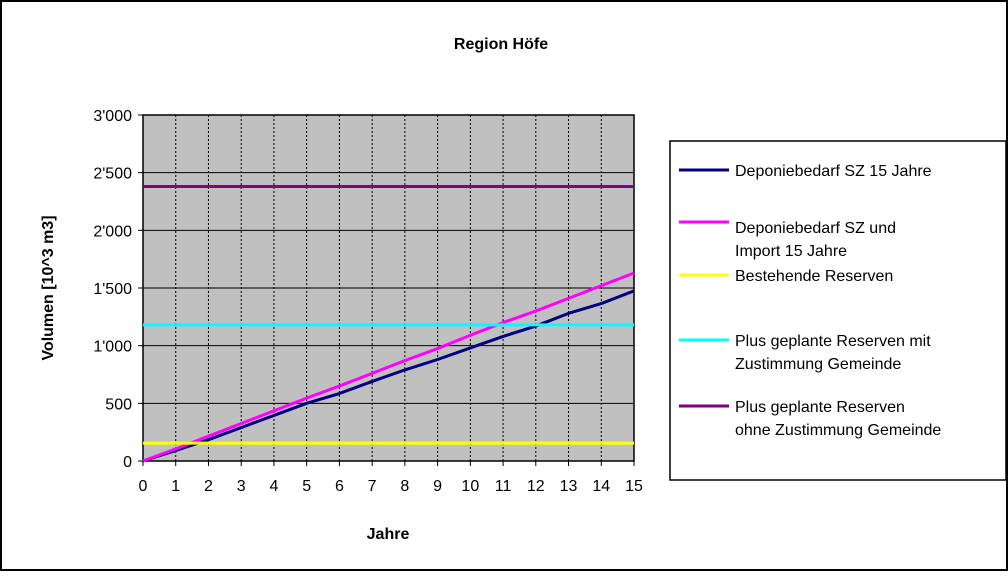 This screenshot has width=1008, height=576. Describe the element at coordinates (838, 430) in the screenshot. I see `legend-label: ohne Zustimmung Gemeinde` at that location.